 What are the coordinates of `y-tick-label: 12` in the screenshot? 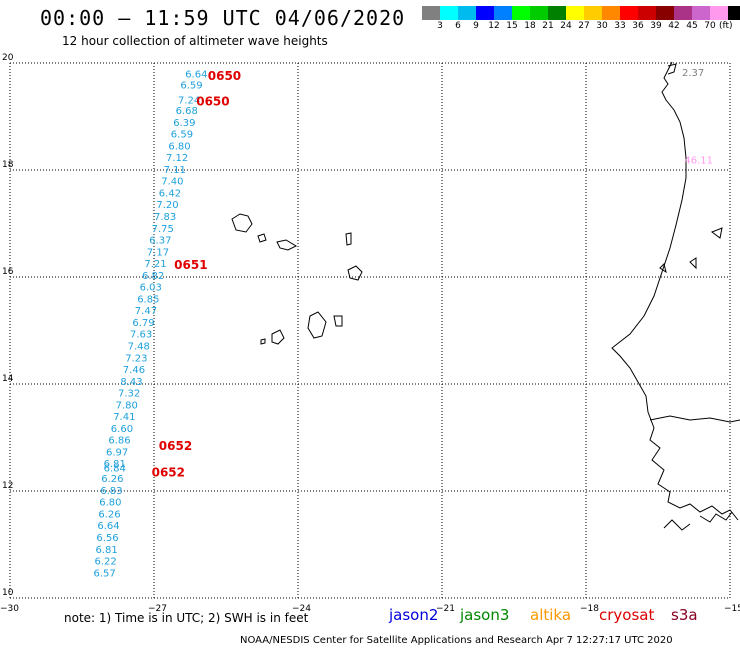 It's located at (7, 486).